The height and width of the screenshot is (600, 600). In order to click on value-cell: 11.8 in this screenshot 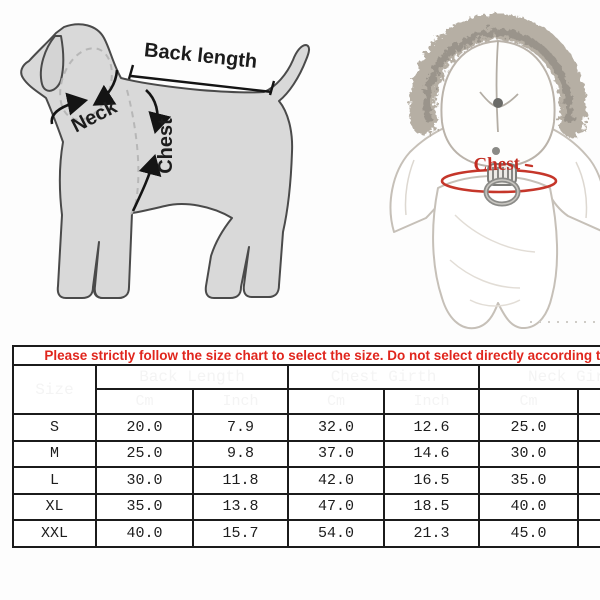, I will do `click(240, 480)`.